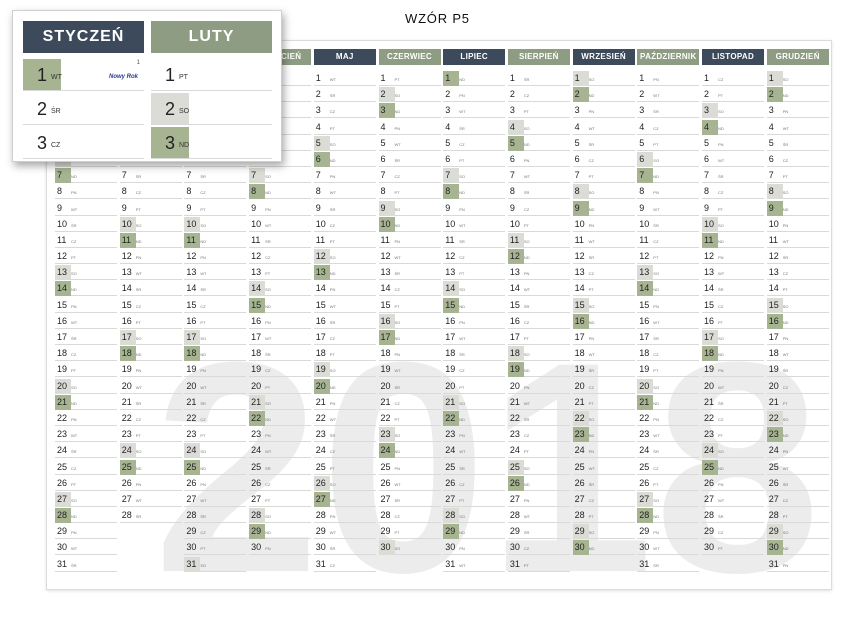 The image size is (866, 629). What do you see at coordinates (86, 257) in the screenshot?
I see `day-cell: 12 PT` at bounding box center [86, 257].